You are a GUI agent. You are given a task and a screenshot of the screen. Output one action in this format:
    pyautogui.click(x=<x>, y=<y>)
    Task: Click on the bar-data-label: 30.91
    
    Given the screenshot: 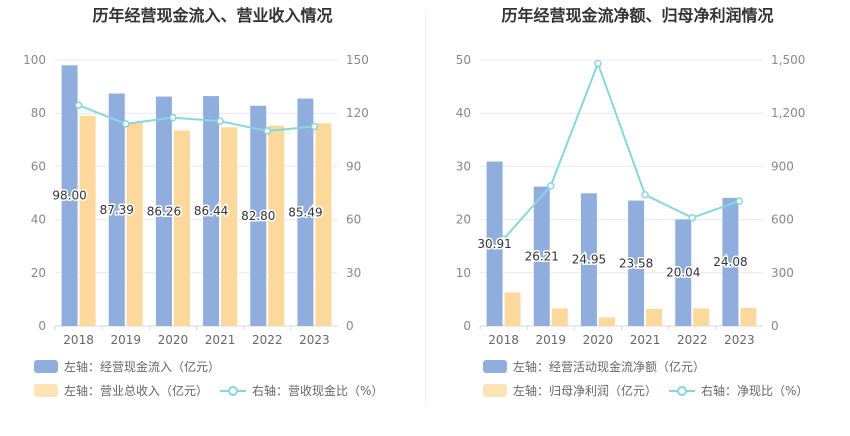 What is the action you would take?
    pyautogui.click(x=494, y=244)
    